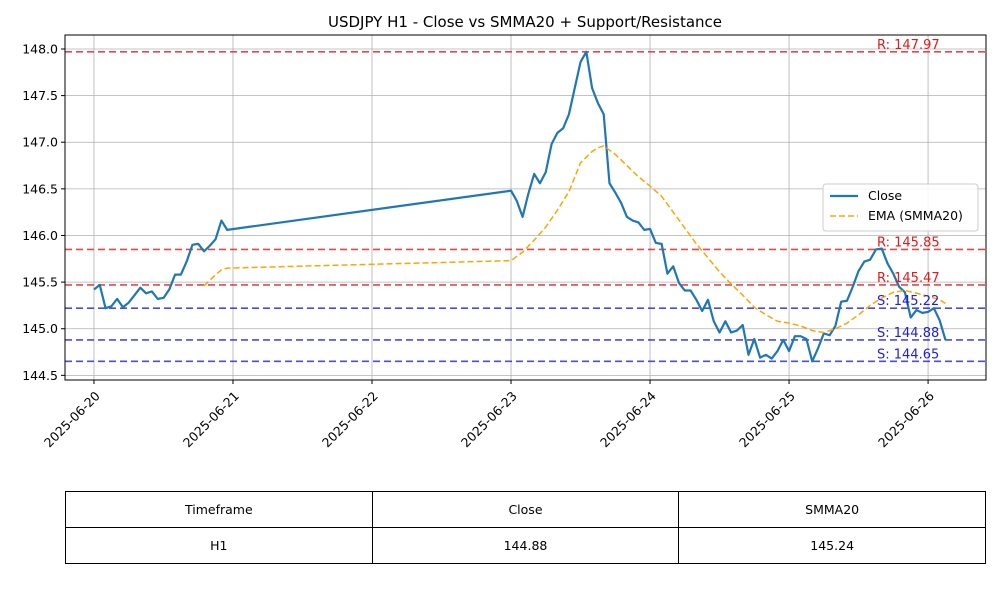 The image size is (1000, 600). I want to click on support-label: S: 145.22, so click(908, 301).